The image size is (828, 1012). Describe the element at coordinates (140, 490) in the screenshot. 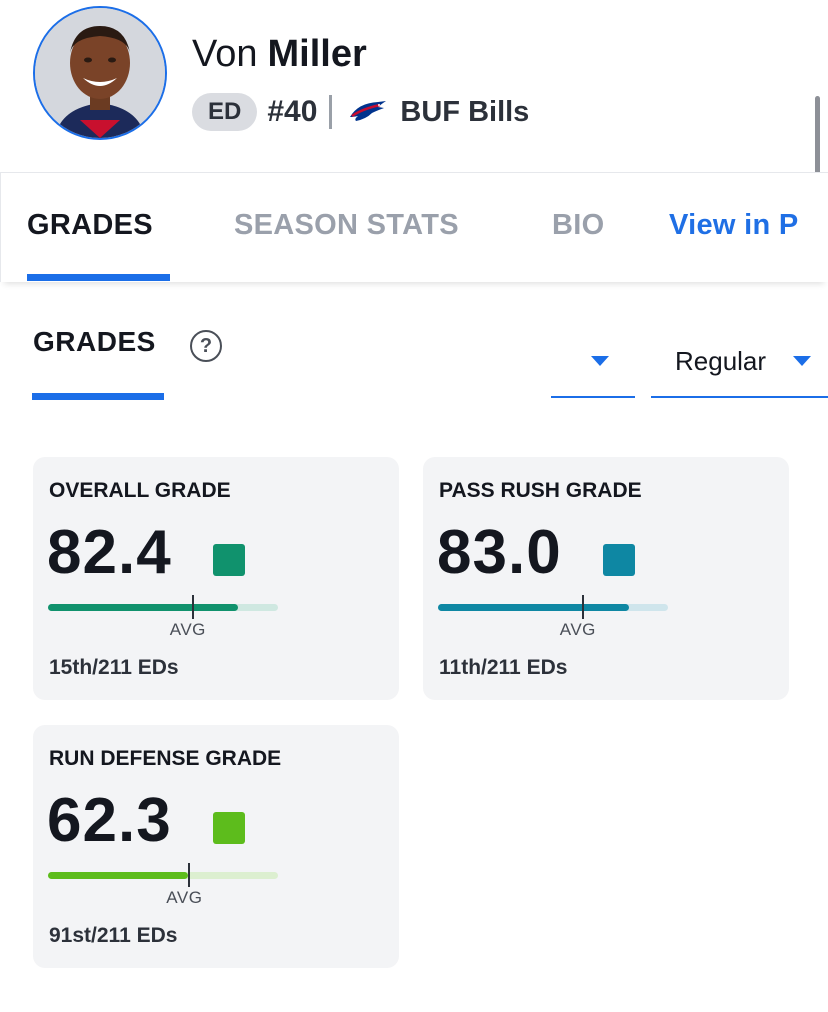

I see `card-title: OVERALL GRADE` at that location.